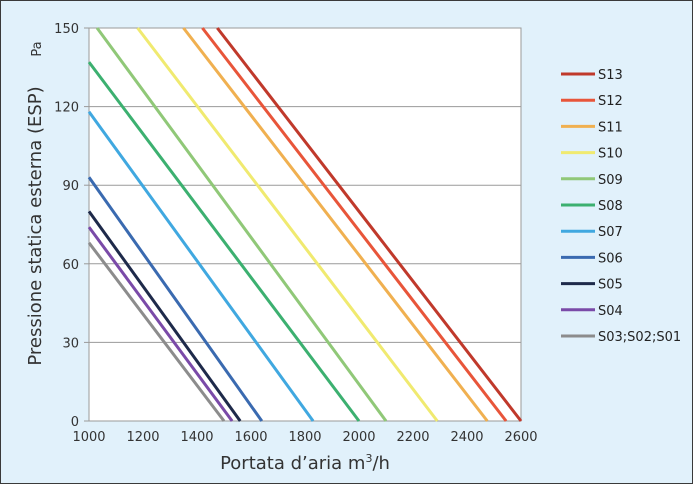 The height and width of the screenshot is (484, 693). I want to click on x-tick-label: 2600, so click(520, 437).